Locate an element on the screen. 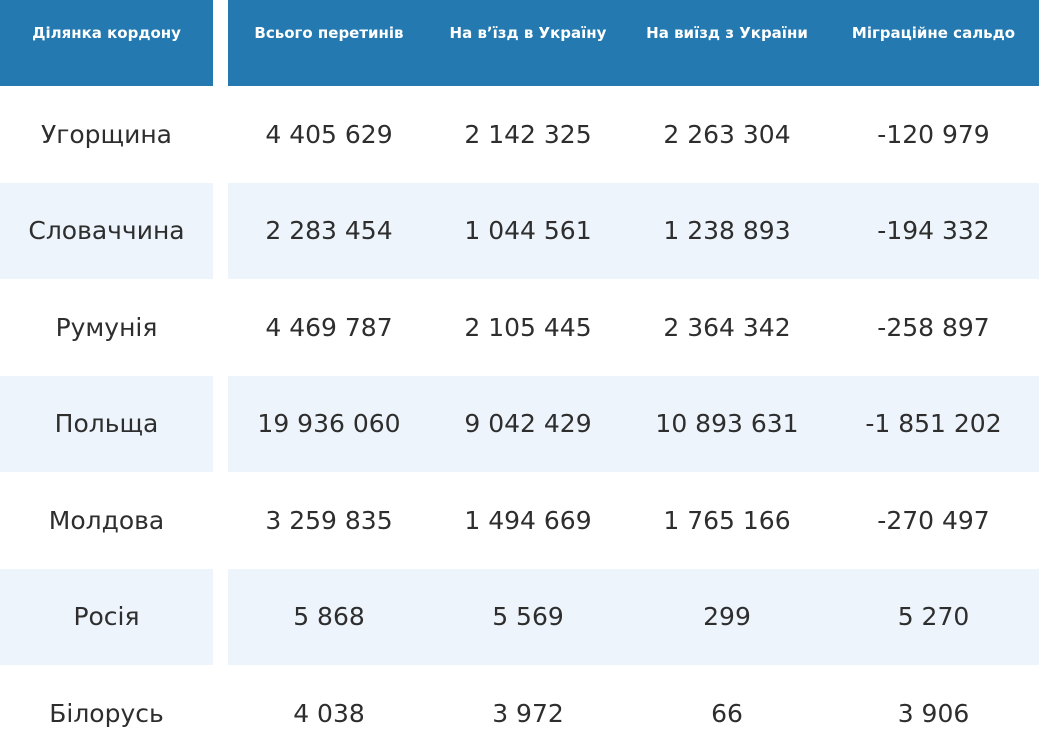  table-cell: 66 is located at coordinates (727, 713).